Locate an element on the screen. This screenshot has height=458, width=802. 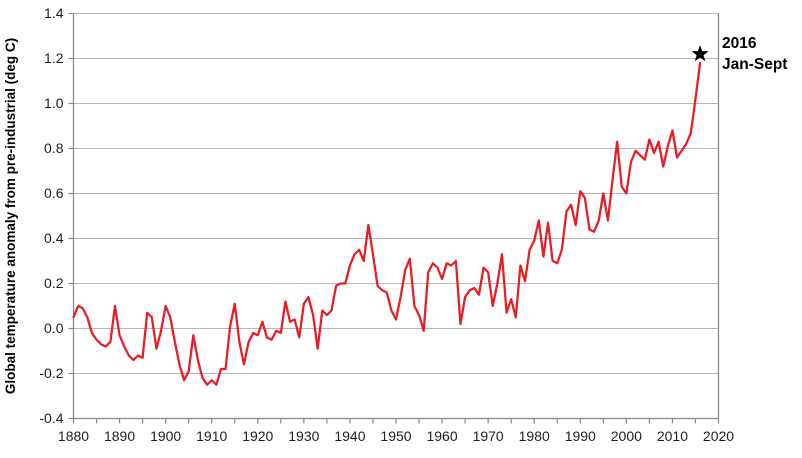
x-tick-label: 1960 is located at coordinates (441, 436).